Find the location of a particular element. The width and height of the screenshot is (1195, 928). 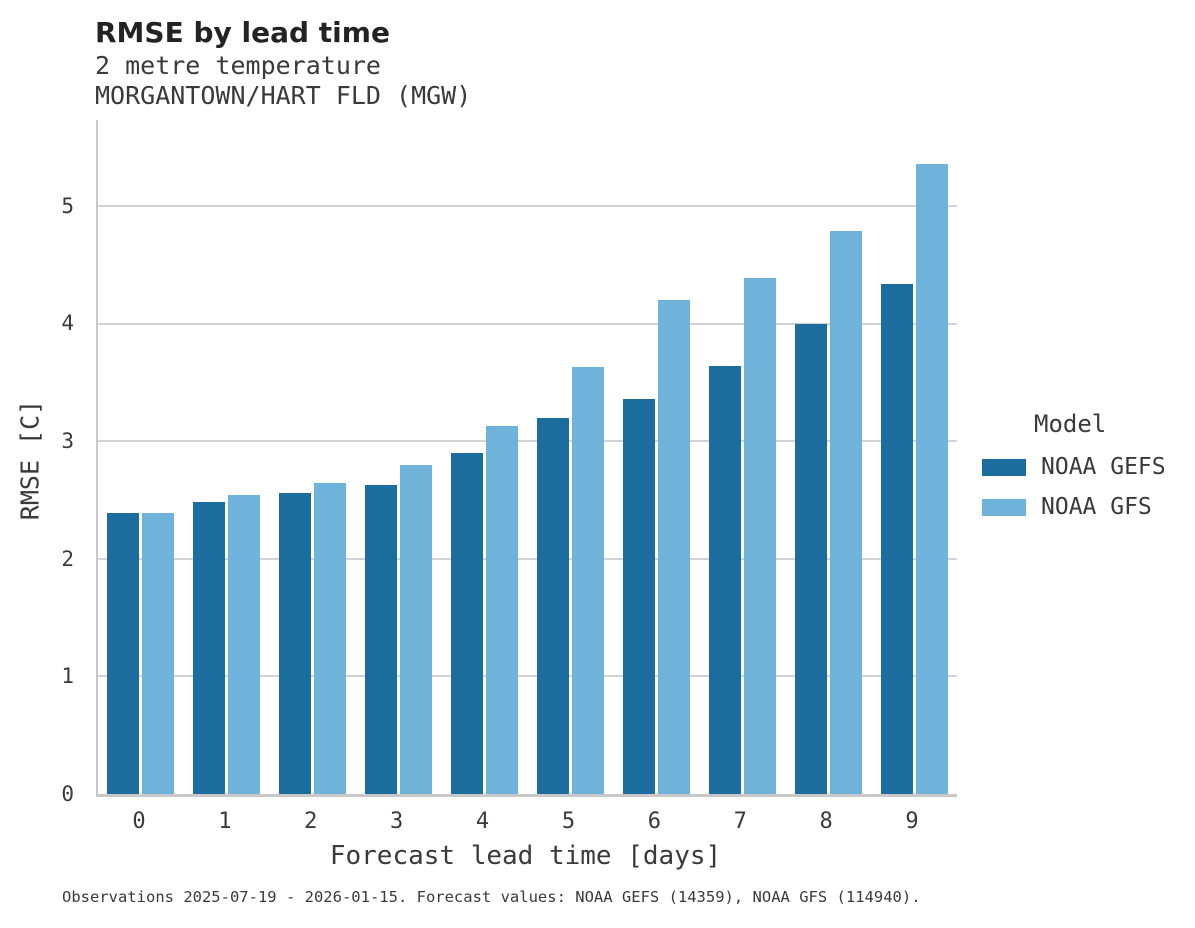

x-tick-label-8: 8 is located at coordinates (826, 821).